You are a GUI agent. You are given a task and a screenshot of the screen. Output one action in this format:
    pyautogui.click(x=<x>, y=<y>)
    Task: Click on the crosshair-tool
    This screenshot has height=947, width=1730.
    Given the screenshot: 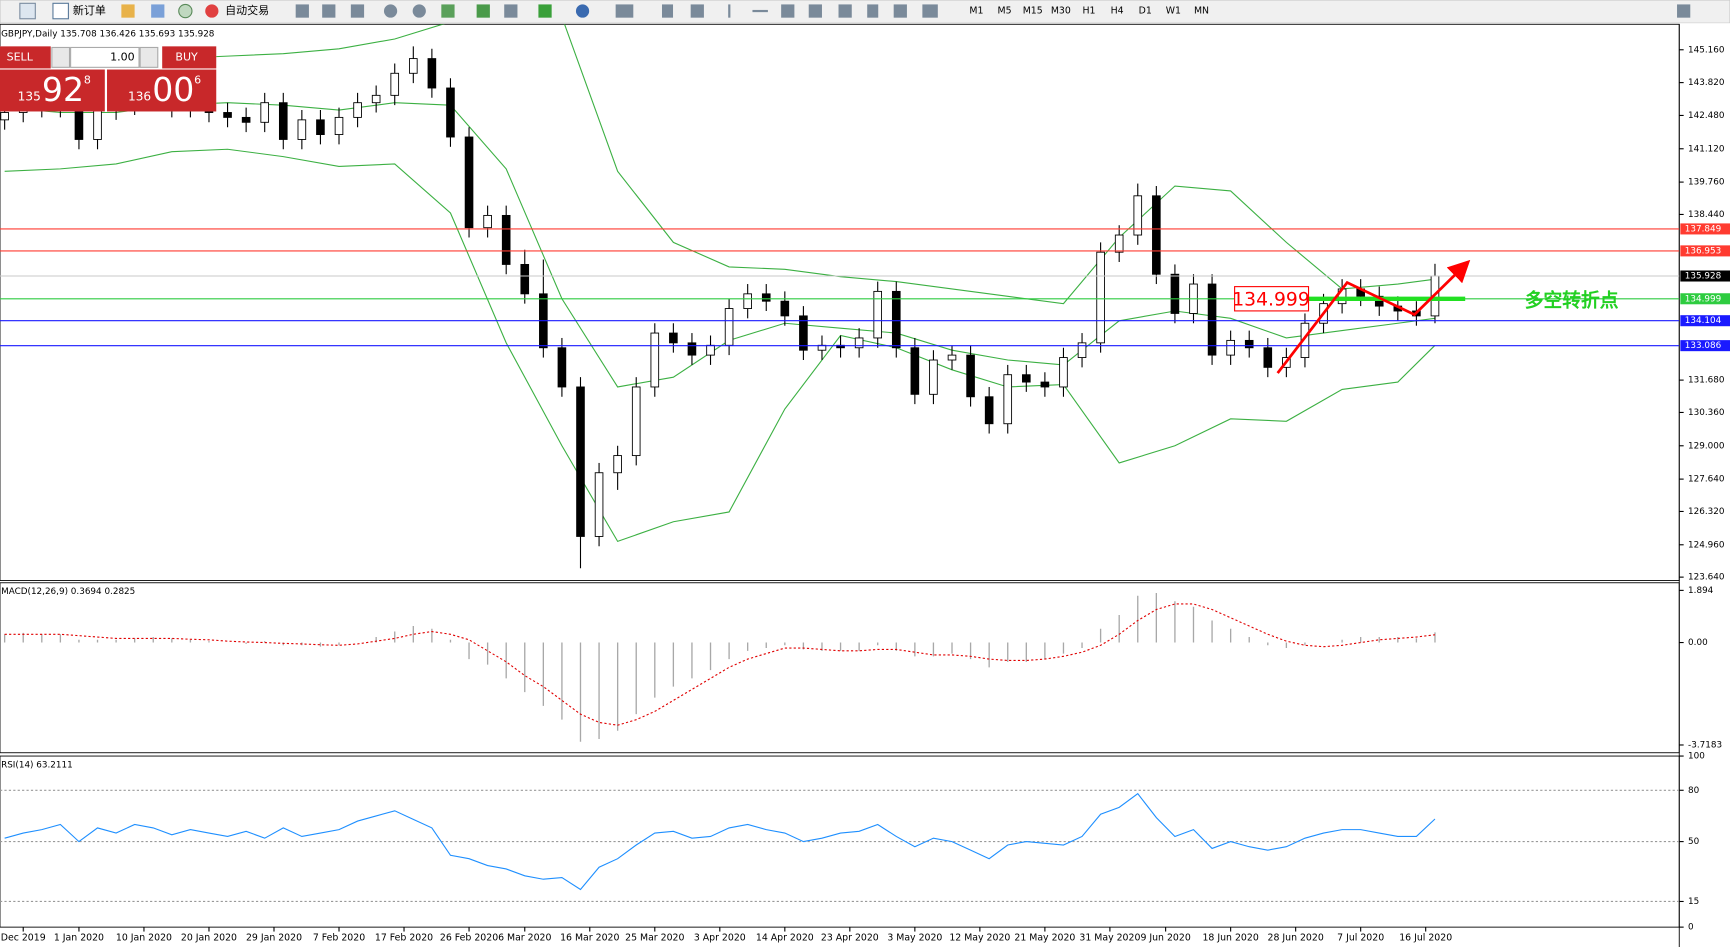 What is the action you would take?
    pyautogui.click(x=697, y=11)
    